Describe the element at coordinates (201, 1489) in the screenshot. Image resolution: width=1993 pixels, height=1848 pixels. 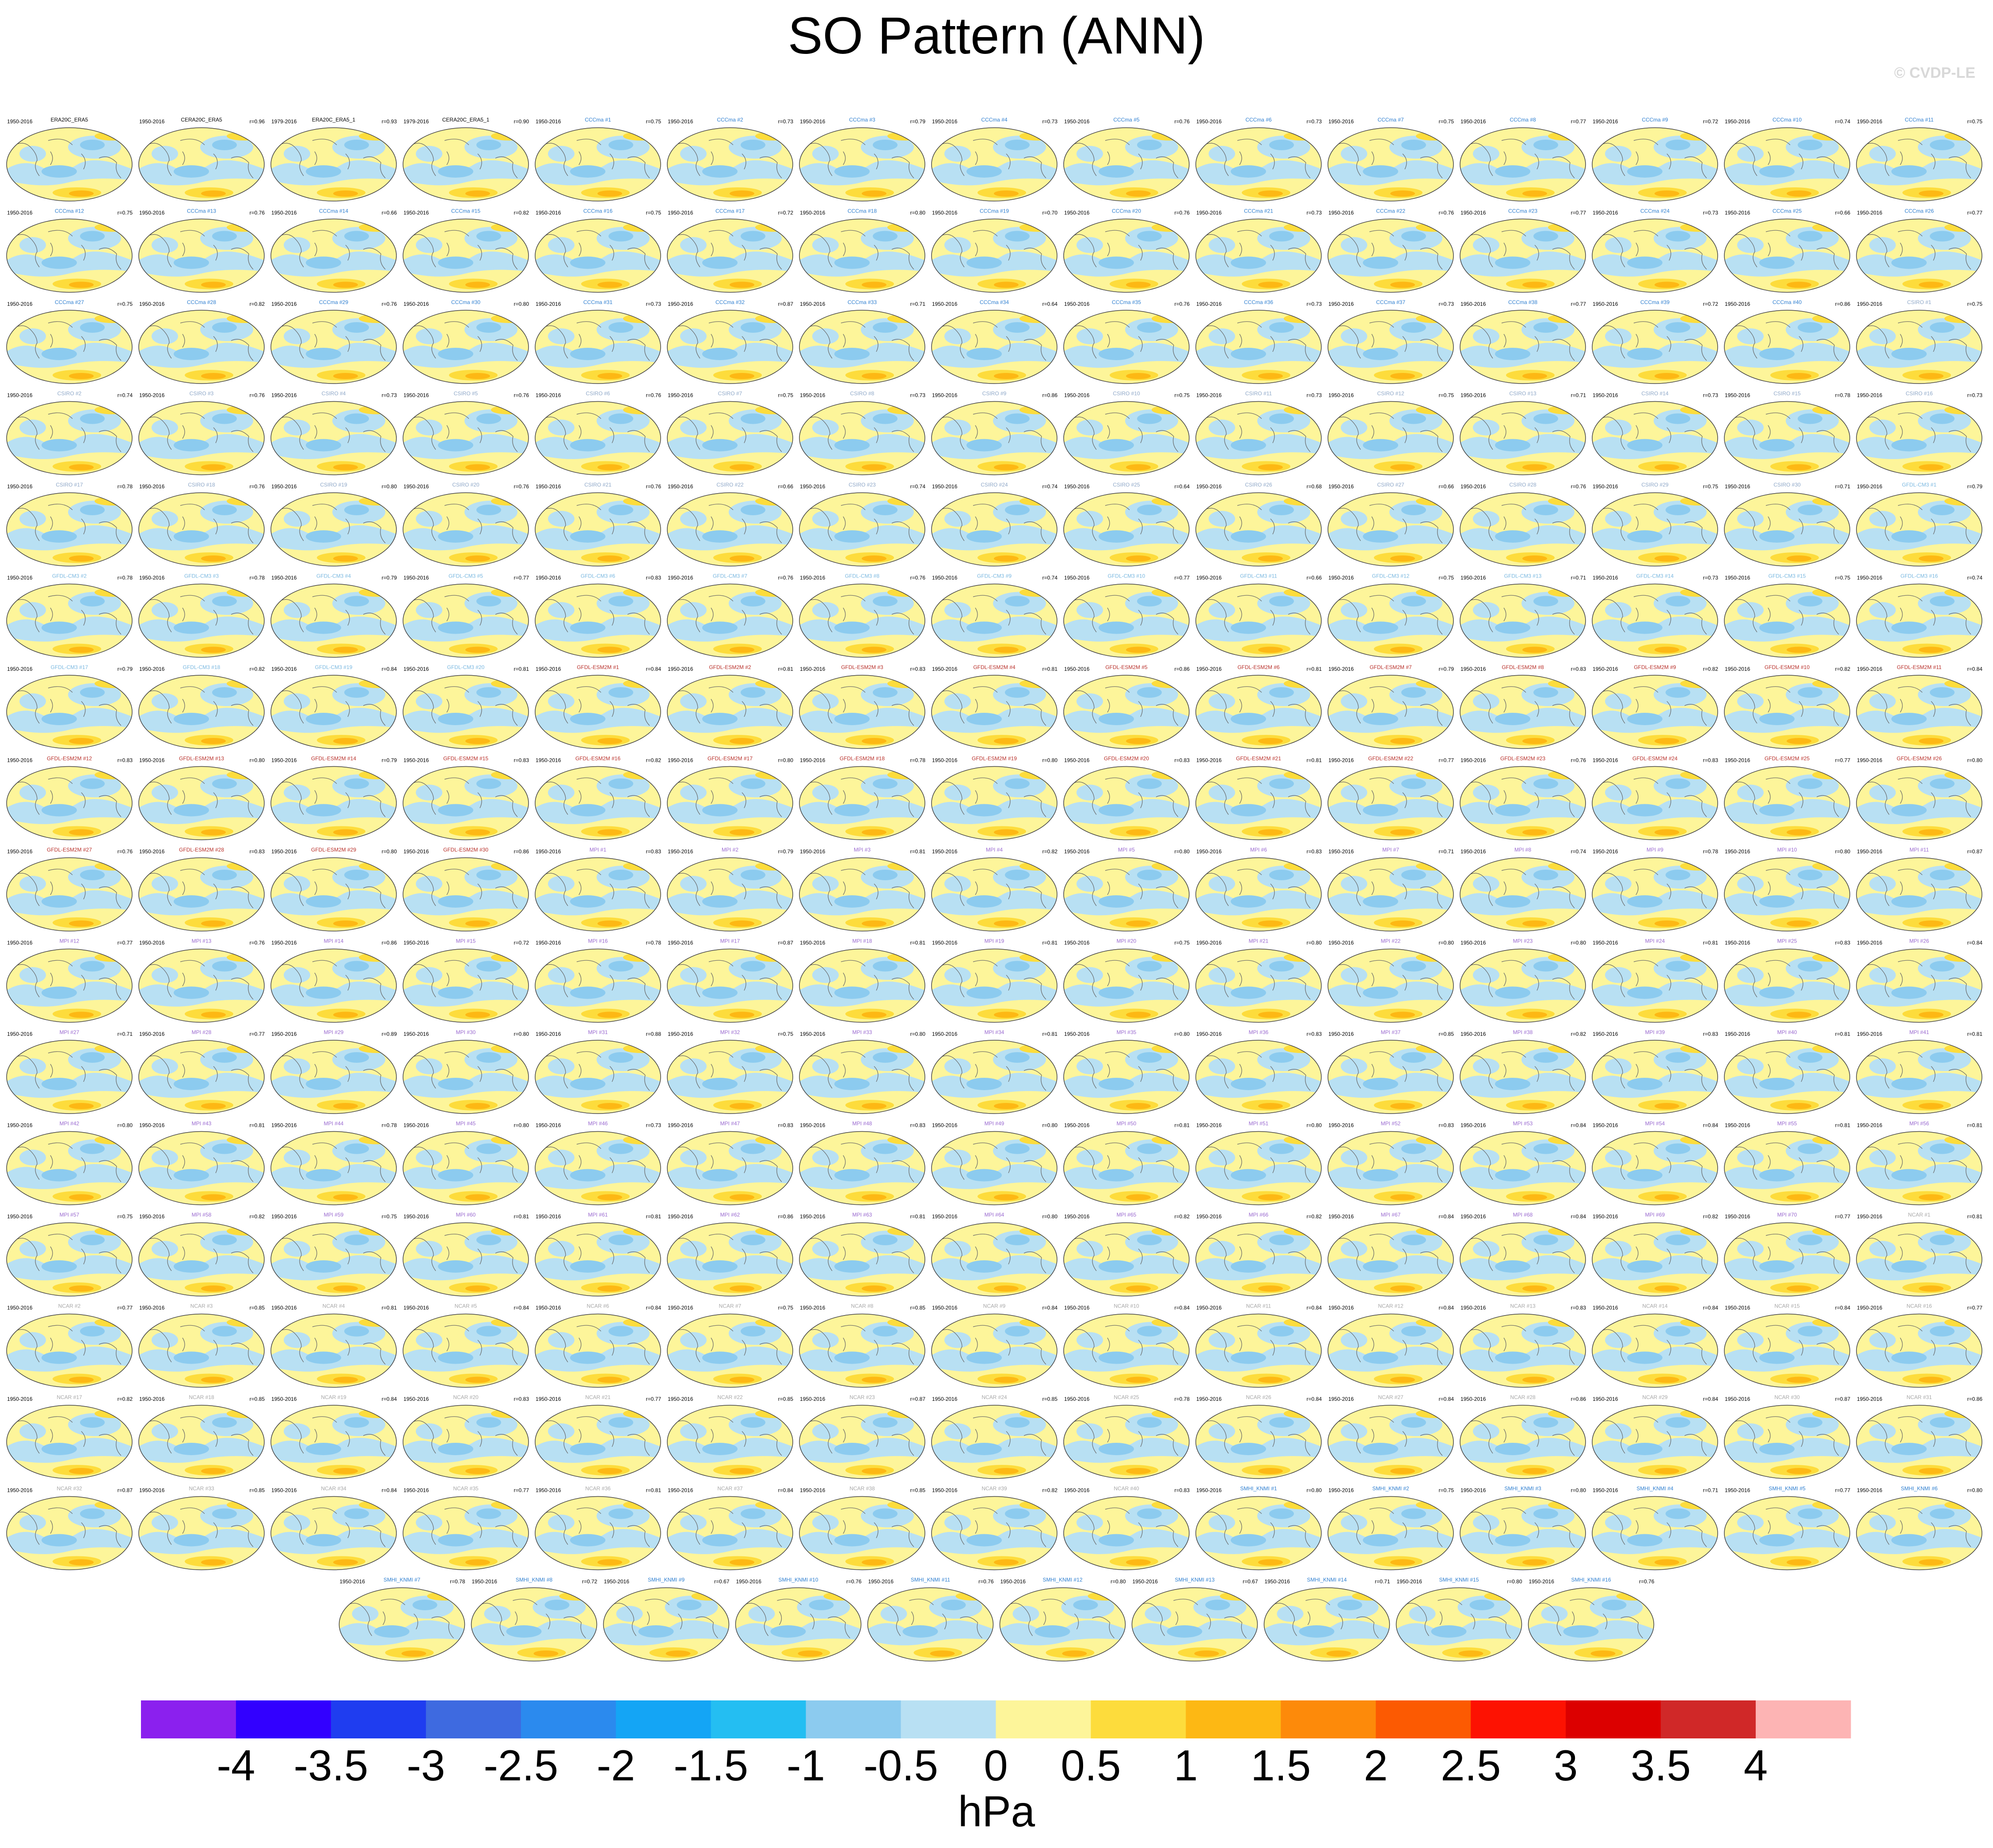
I see `panel-name: NCAR #33` at that location.